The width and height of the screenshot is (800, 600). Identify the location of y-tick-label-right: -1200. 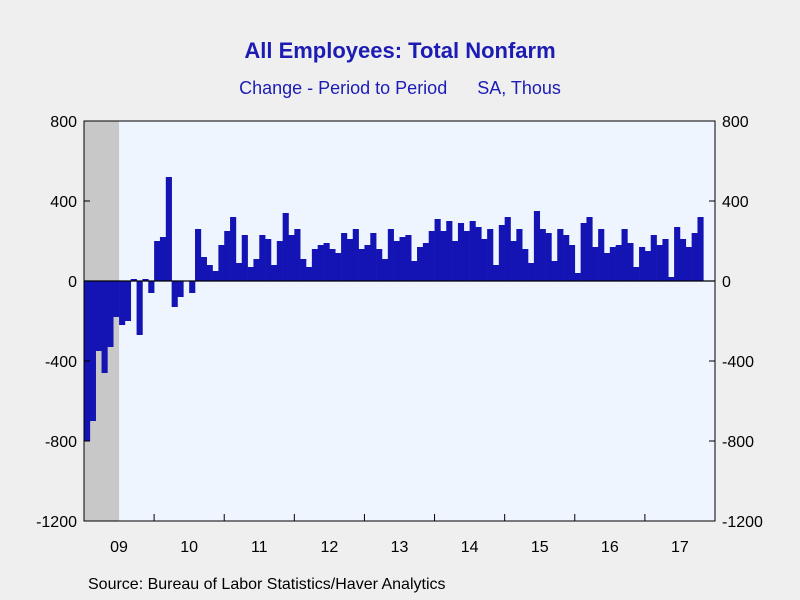
(742, 522).